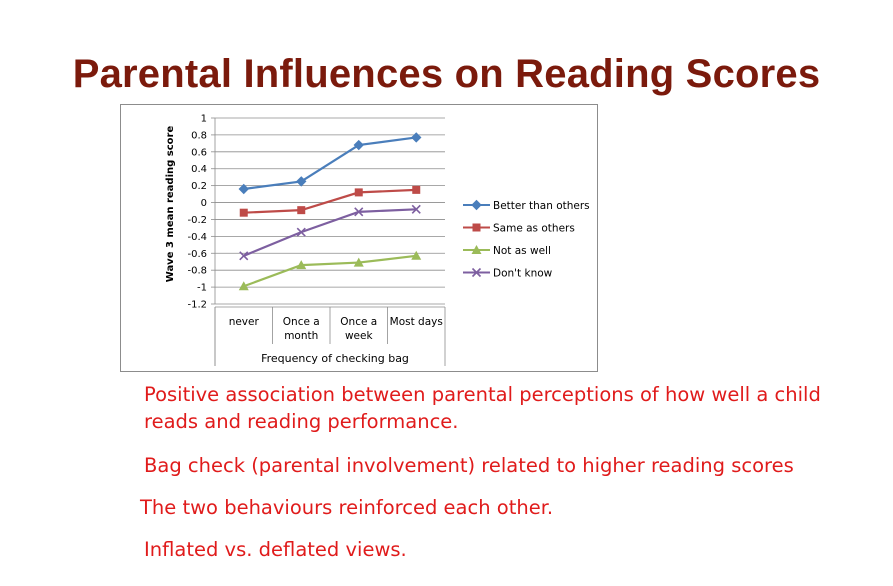 Image resolution: width=893 pixels, height=586 pixels. I want to click on x-tick-label: month, so click(301, 336).